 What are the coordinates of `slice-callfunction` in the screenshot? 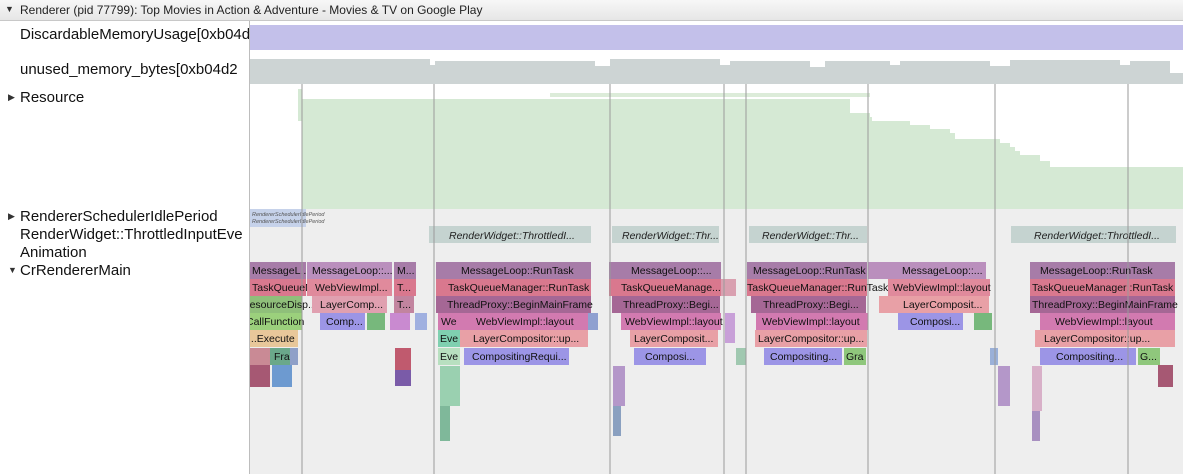 It's located at (276, 321).